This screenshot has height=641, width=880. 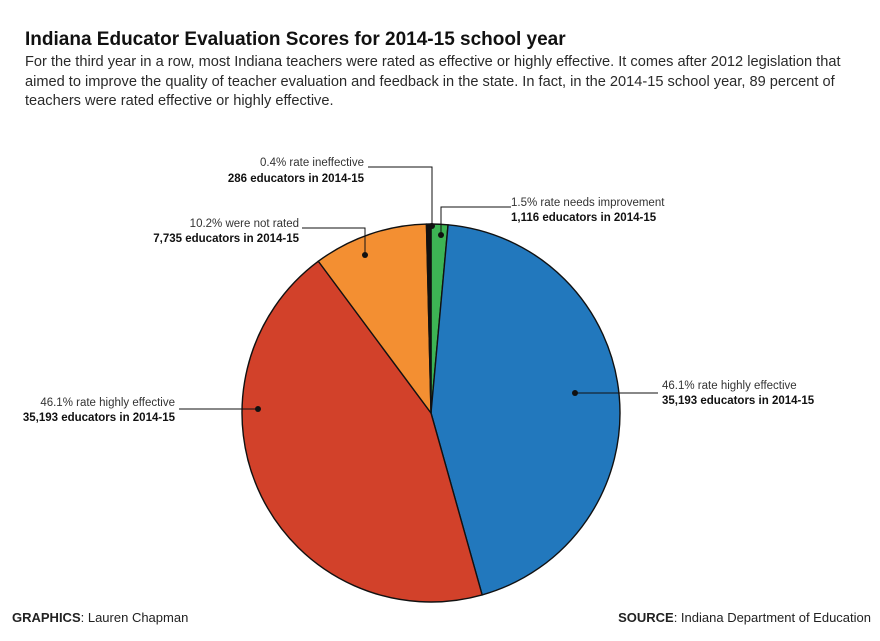 I want to click on slice-label-count: 286 educators in 2014-15, so click(x=296, y=179).